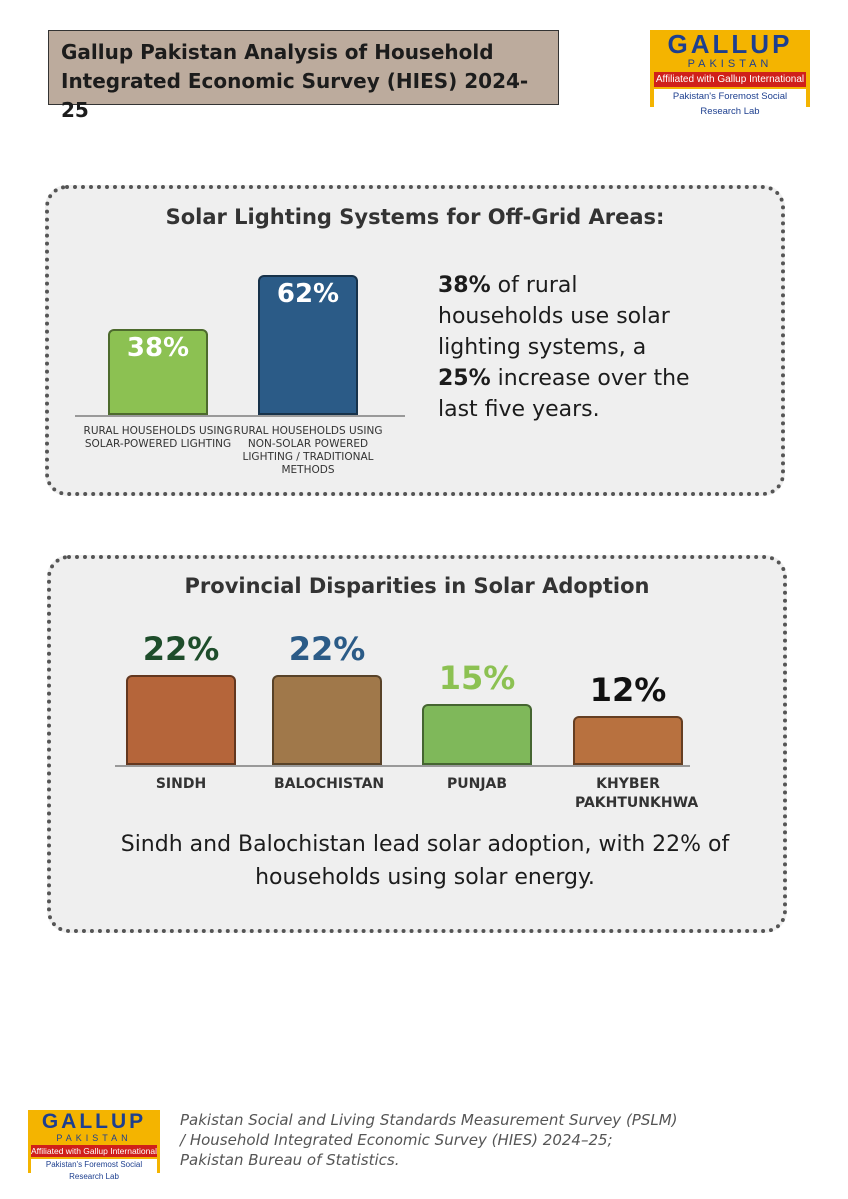 The width and height of the screenshot is (848, 1199). I want to click on summary-part: increase over the last five years., so click(564, 394).